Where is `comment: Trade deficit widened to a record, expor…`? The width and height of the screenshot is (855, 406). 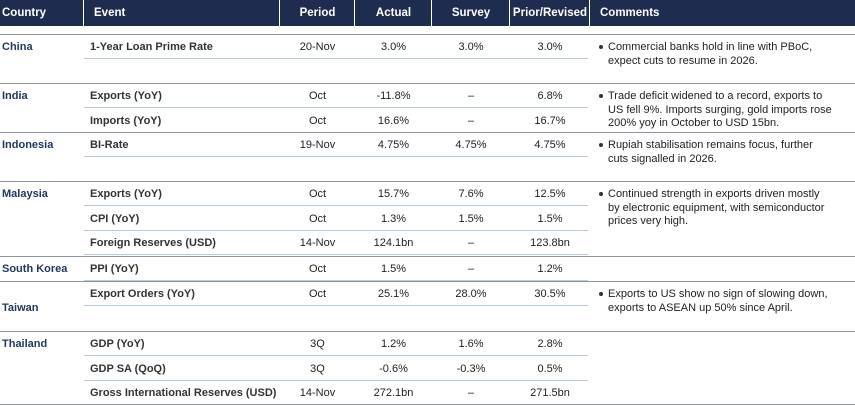 comment: Trade deficit widened to a record, expor… is located at coordinates (715, 96).